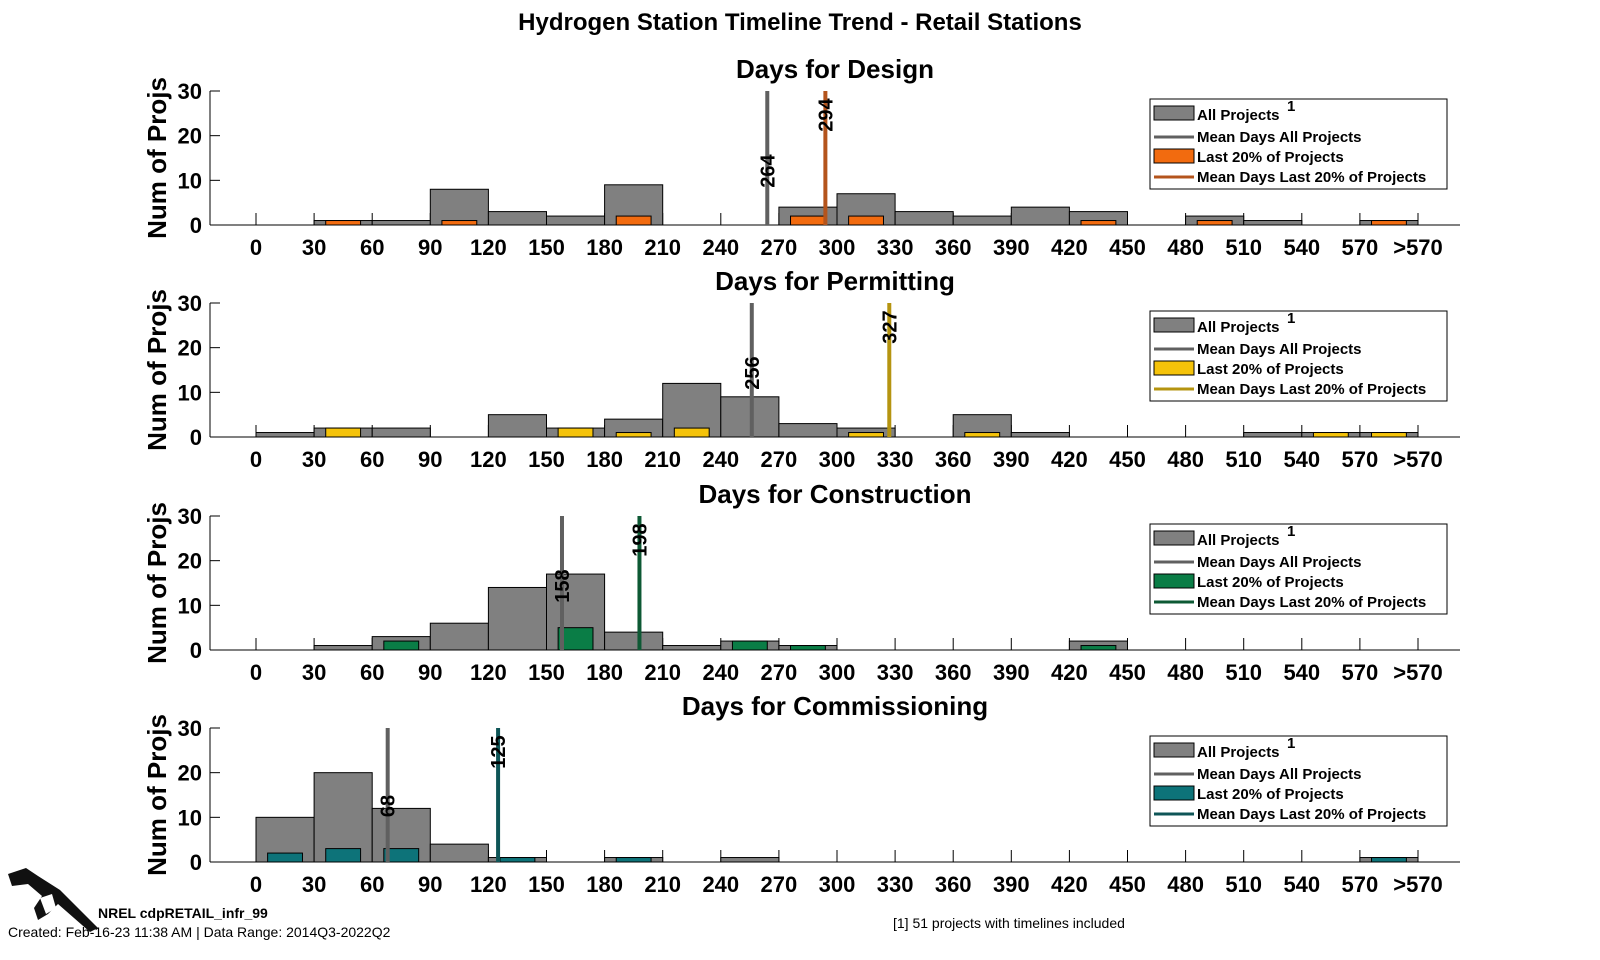  I want to click on mean-last-label: 327, so click(890, 326).